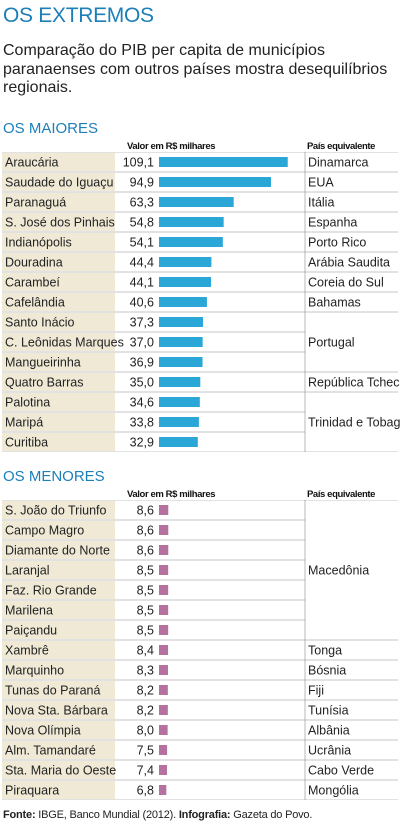 This screenshot has height=827, width=400. I want to click on footer-credit-text: Gazeta do Povo., so click(273, 815).